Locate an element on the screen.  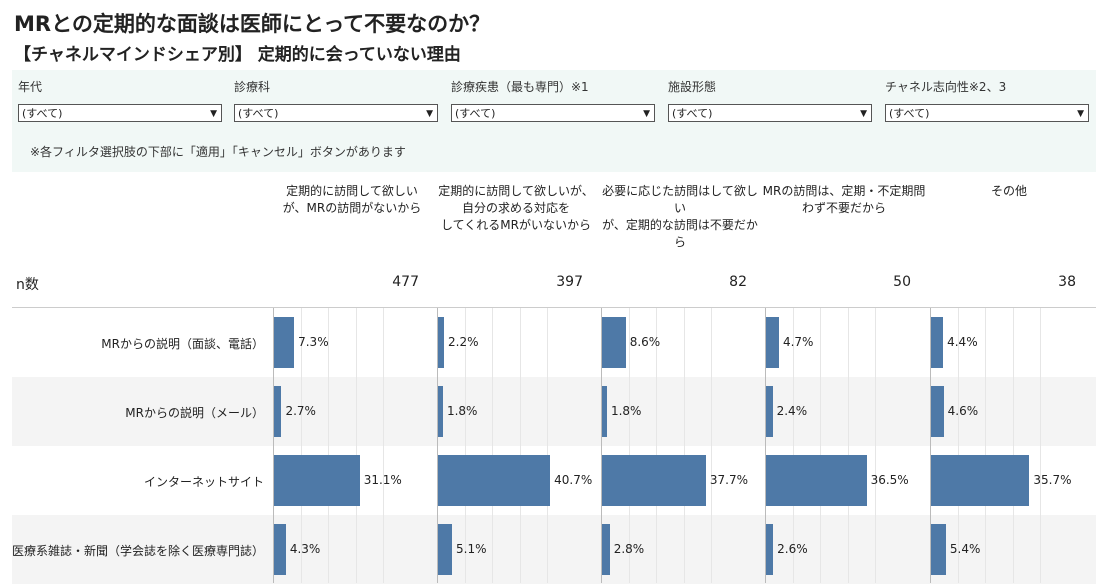
filter-label-disease: 診療疾患（最も専門）※1 is located at coordinates (520, 87).